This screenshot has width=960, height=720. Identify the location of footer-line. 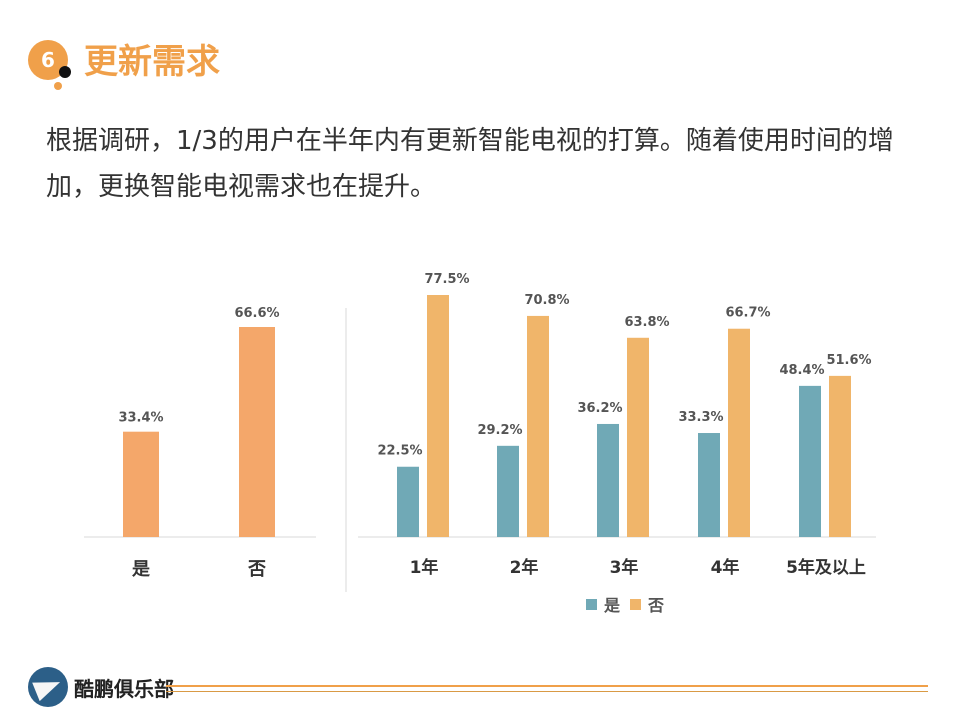
(547, 686).